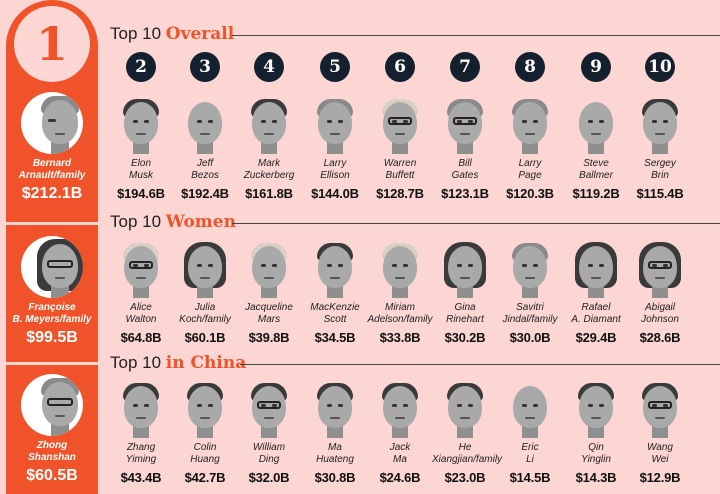 Image resolution: width=720 pixels, height=494 pixels. What do you see at coordinates (530, 459) in the screenshot?
I see `last-name: Li` at bounding box center [530, 459].